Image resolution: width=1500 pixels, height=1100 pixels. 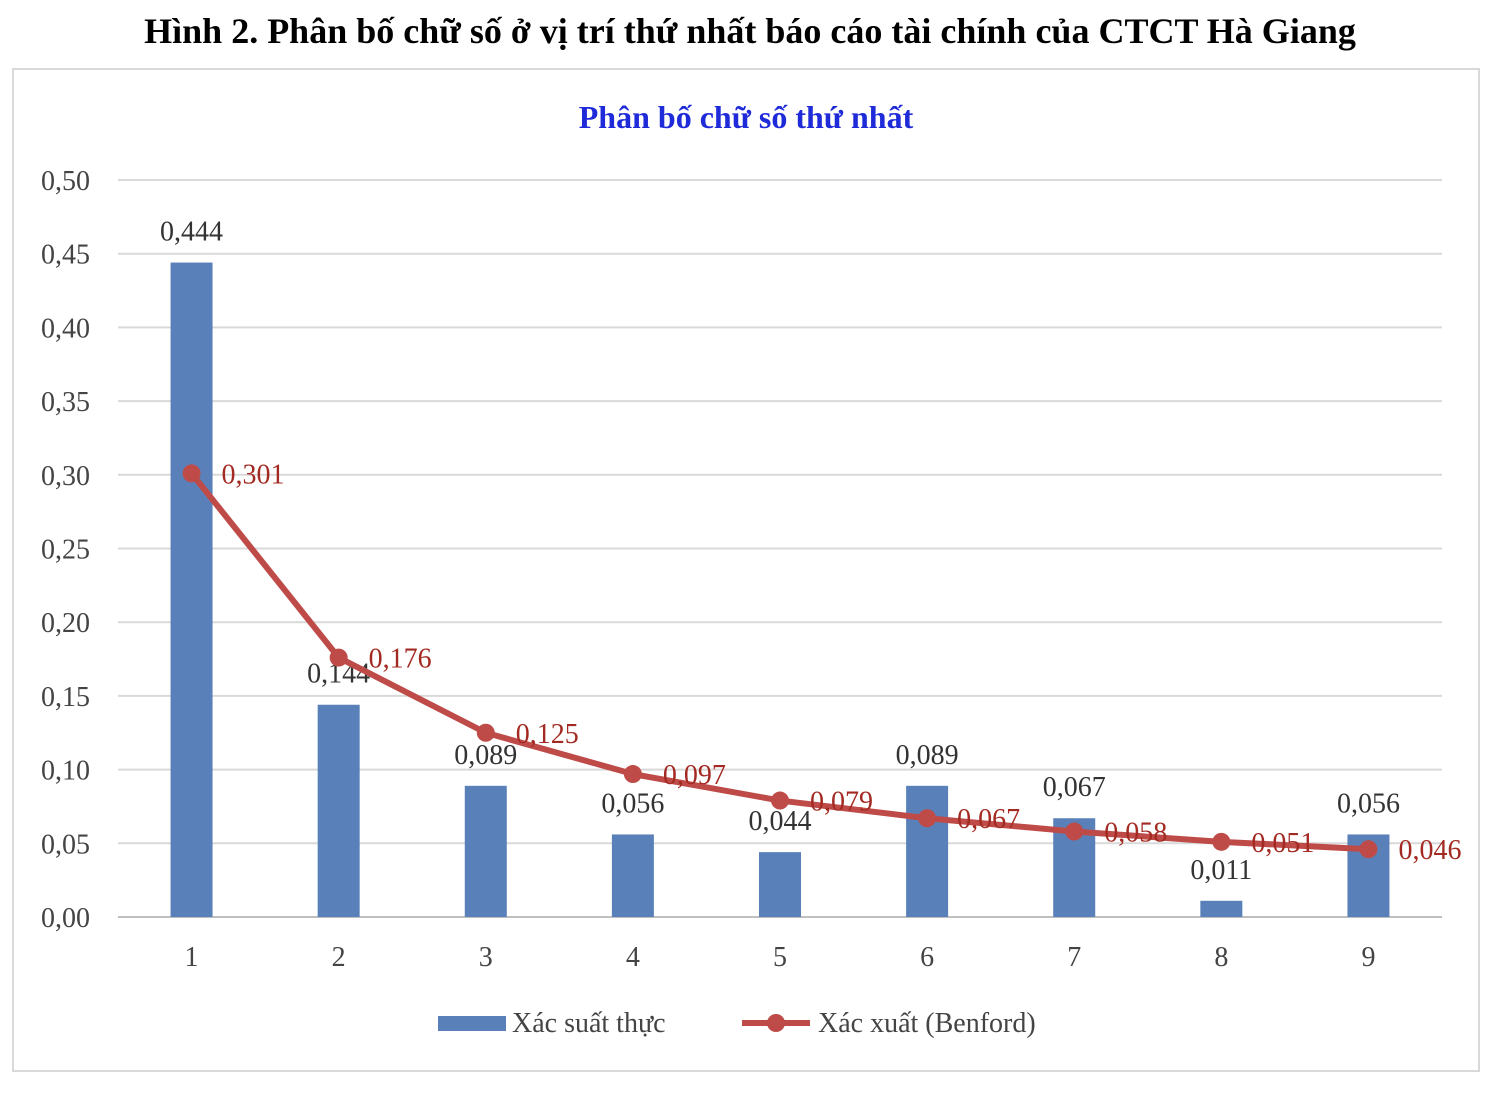 I want to click on y-tick-label: 0,00, so click(x=65, y=918).